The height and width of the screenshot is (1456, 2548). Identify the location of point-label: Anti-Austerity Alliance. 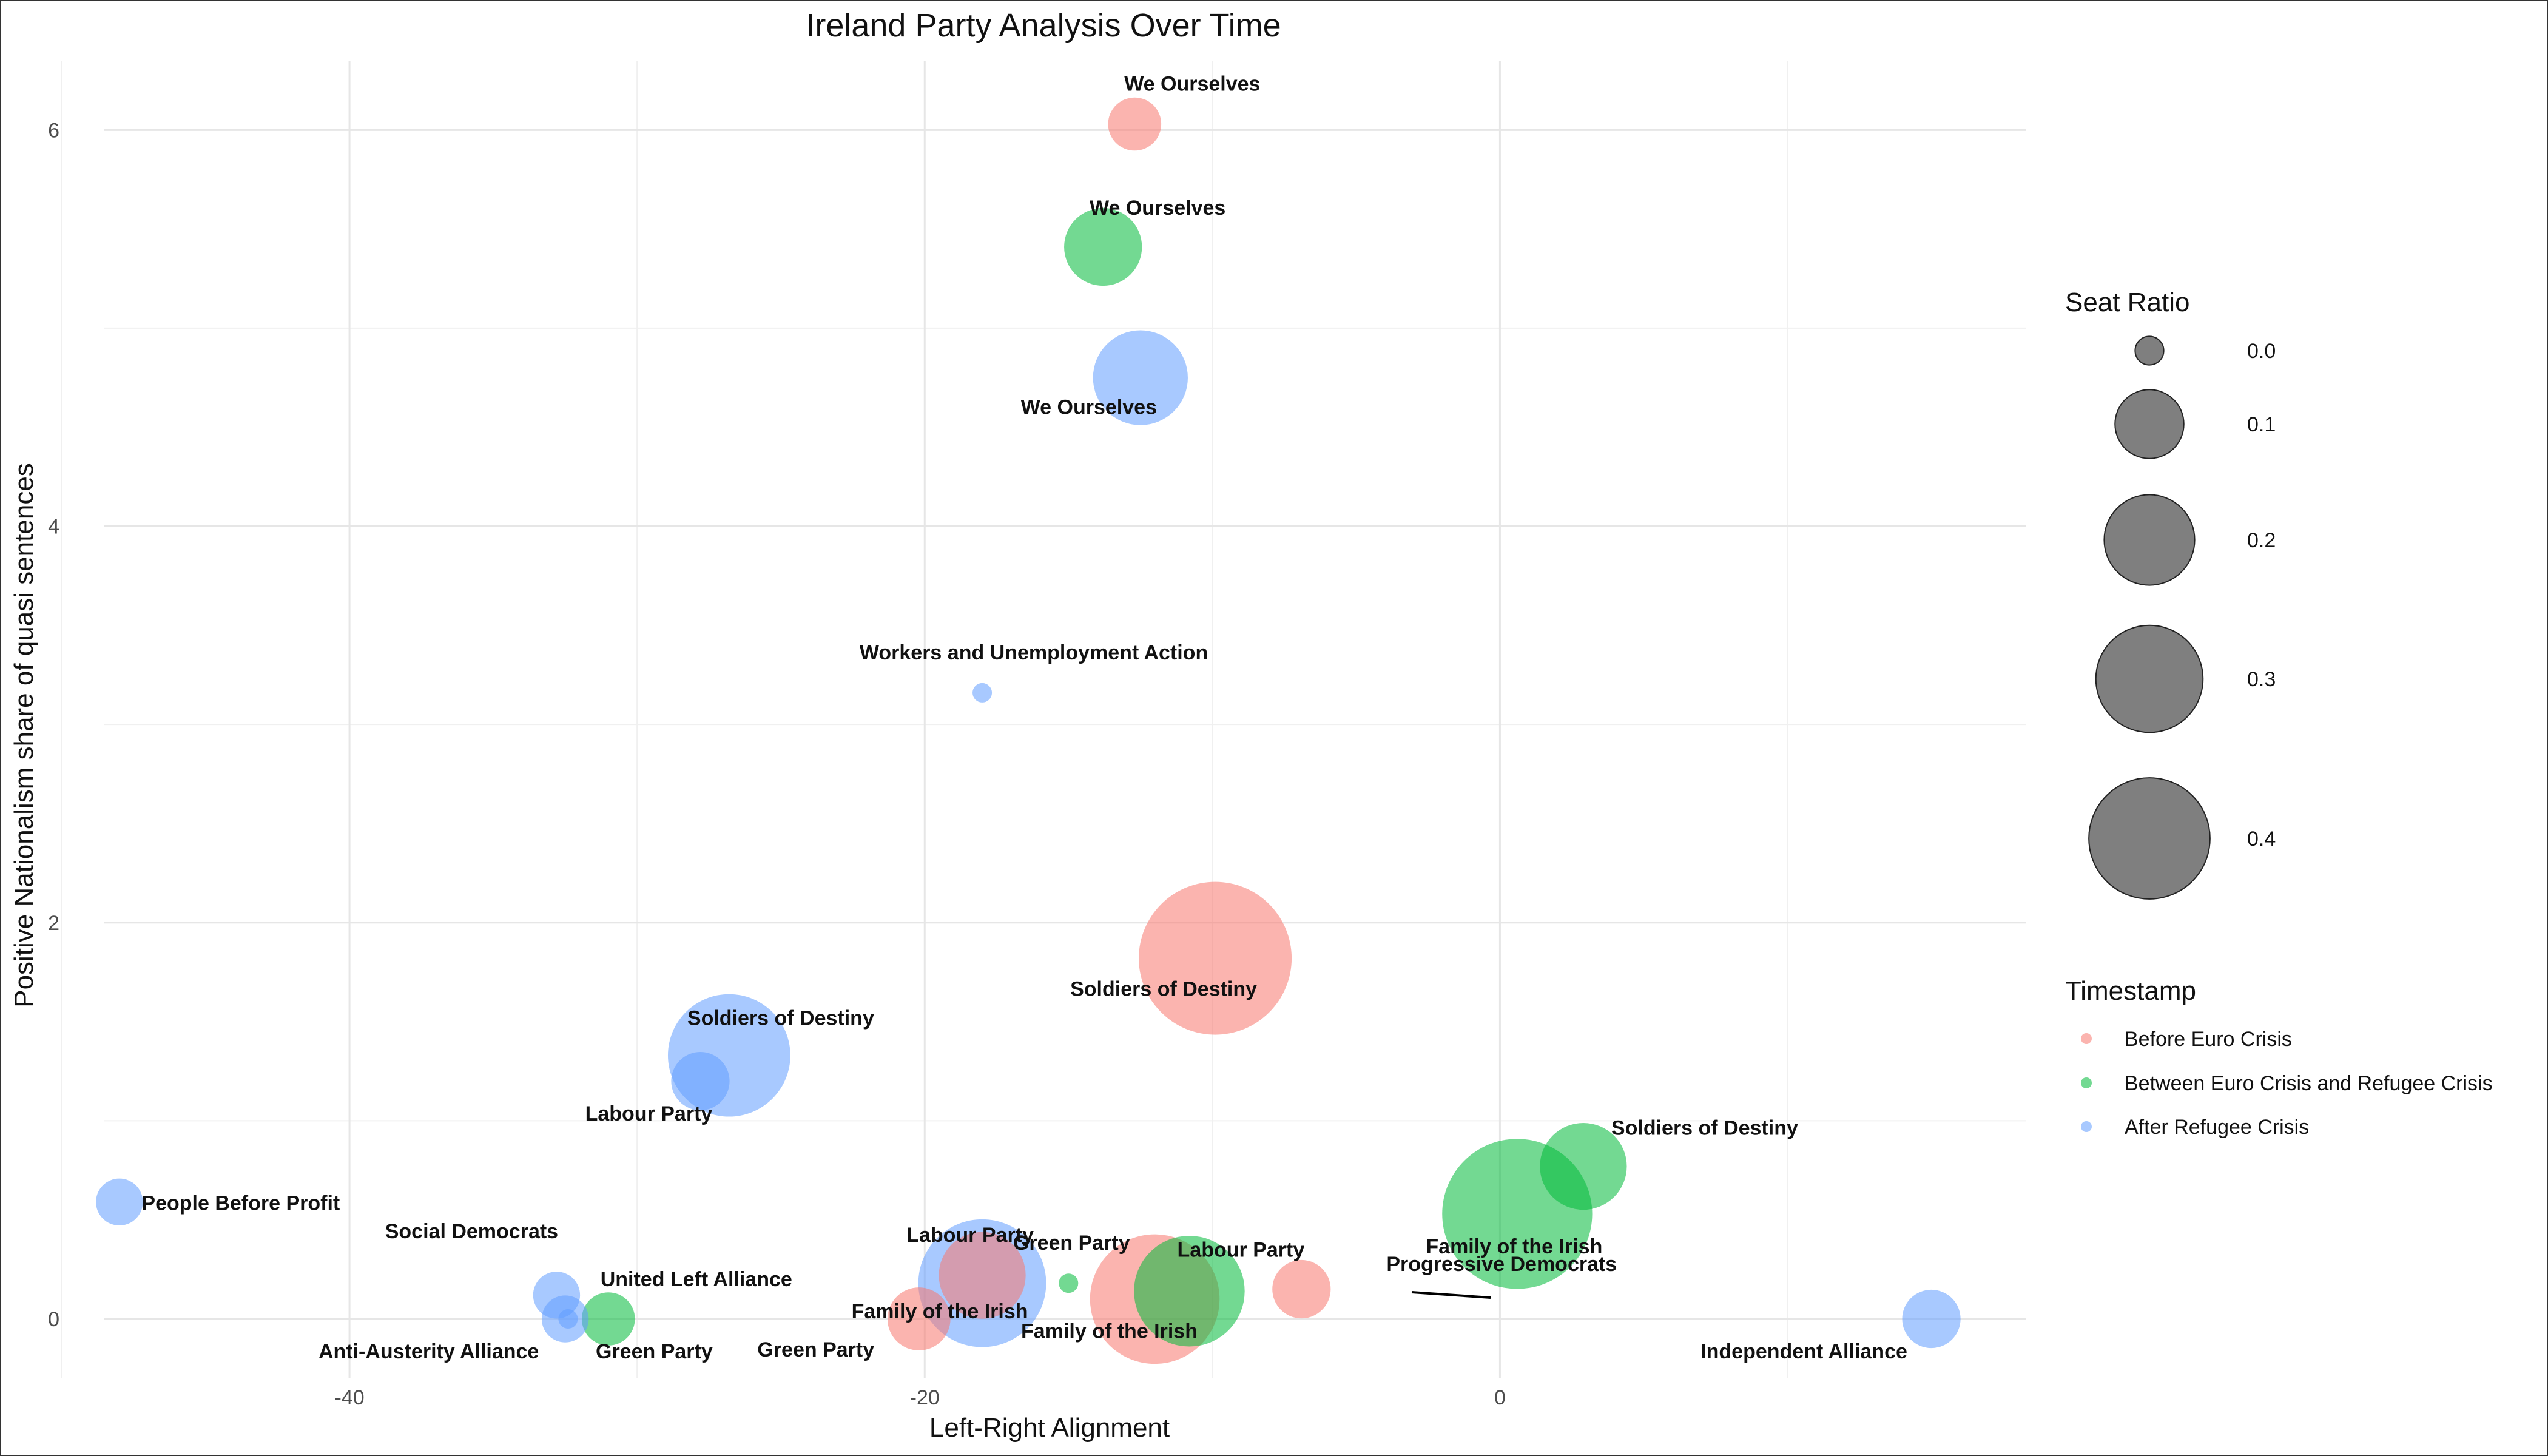
(428, 1351).